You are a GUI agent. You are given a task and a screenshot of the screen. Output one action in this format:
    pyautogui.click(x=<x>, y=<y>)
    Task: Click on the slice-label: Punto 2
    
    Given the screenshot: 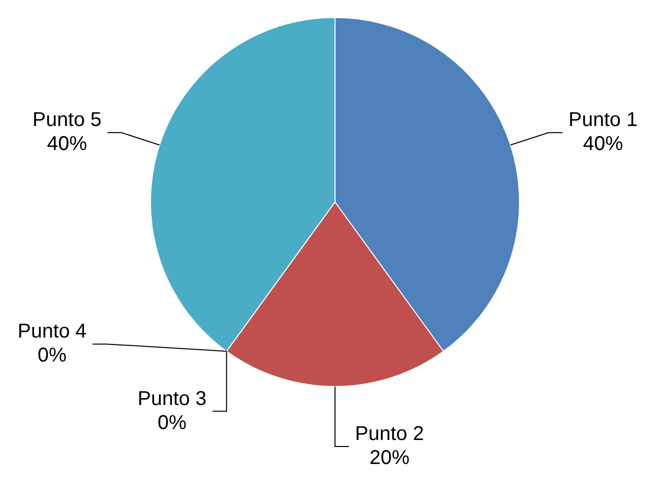 What is the action you would take?
    pyautogui.click(x=389, y=434)
    